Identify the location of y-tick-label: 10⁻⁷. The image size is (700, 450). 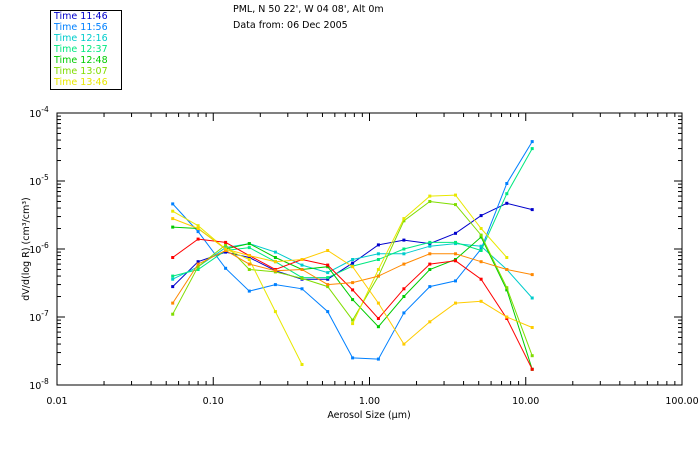
(39, 316).